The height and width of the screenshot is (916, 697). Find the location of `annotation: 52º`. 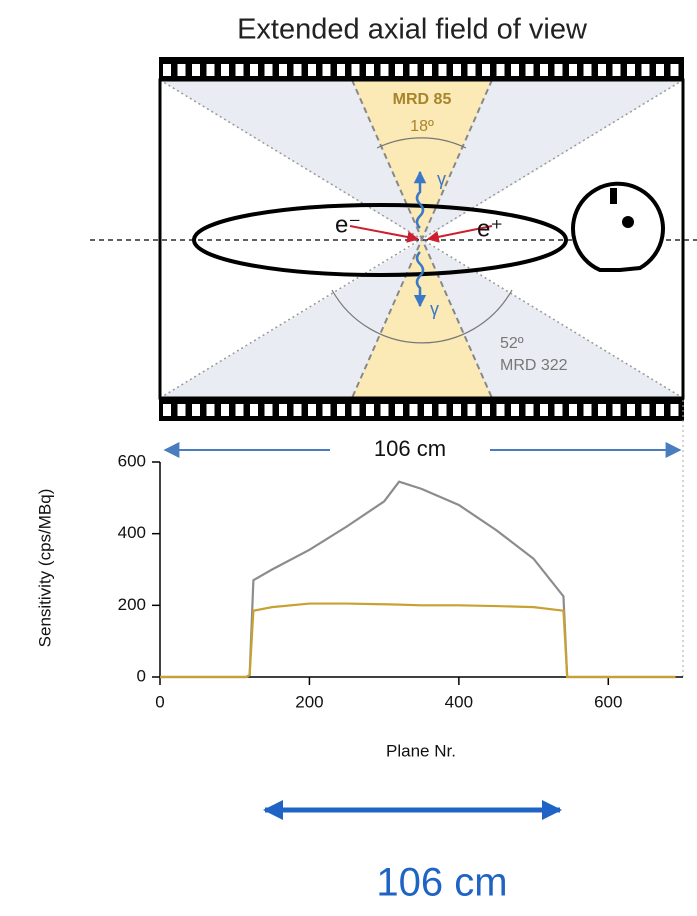

annotation: 52º is located at coordinates (512, 343).